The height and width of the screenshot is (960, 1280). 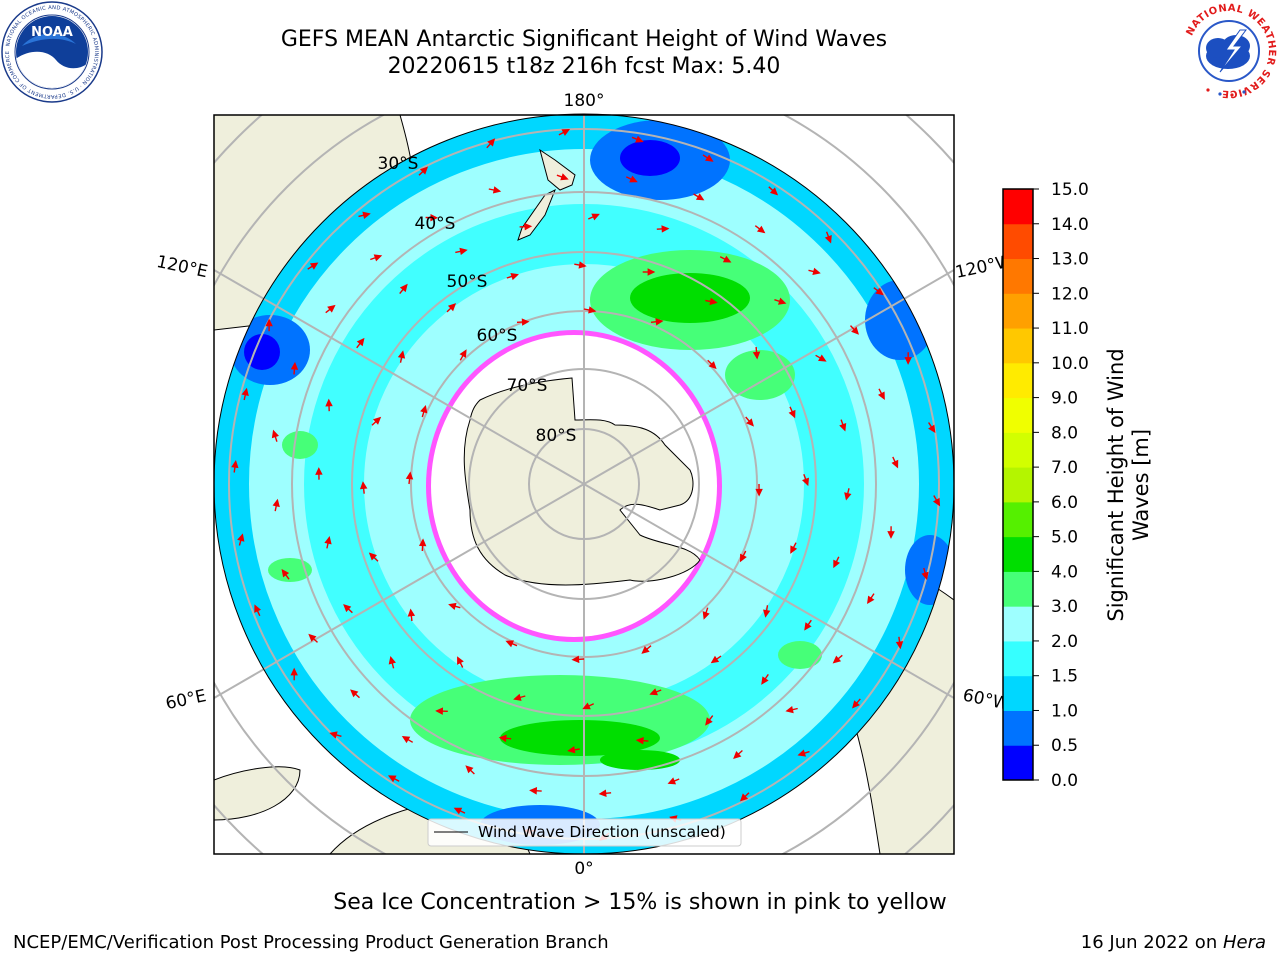 I want to click on lat-label-40s: 40°S, so click(x=435, y=224).